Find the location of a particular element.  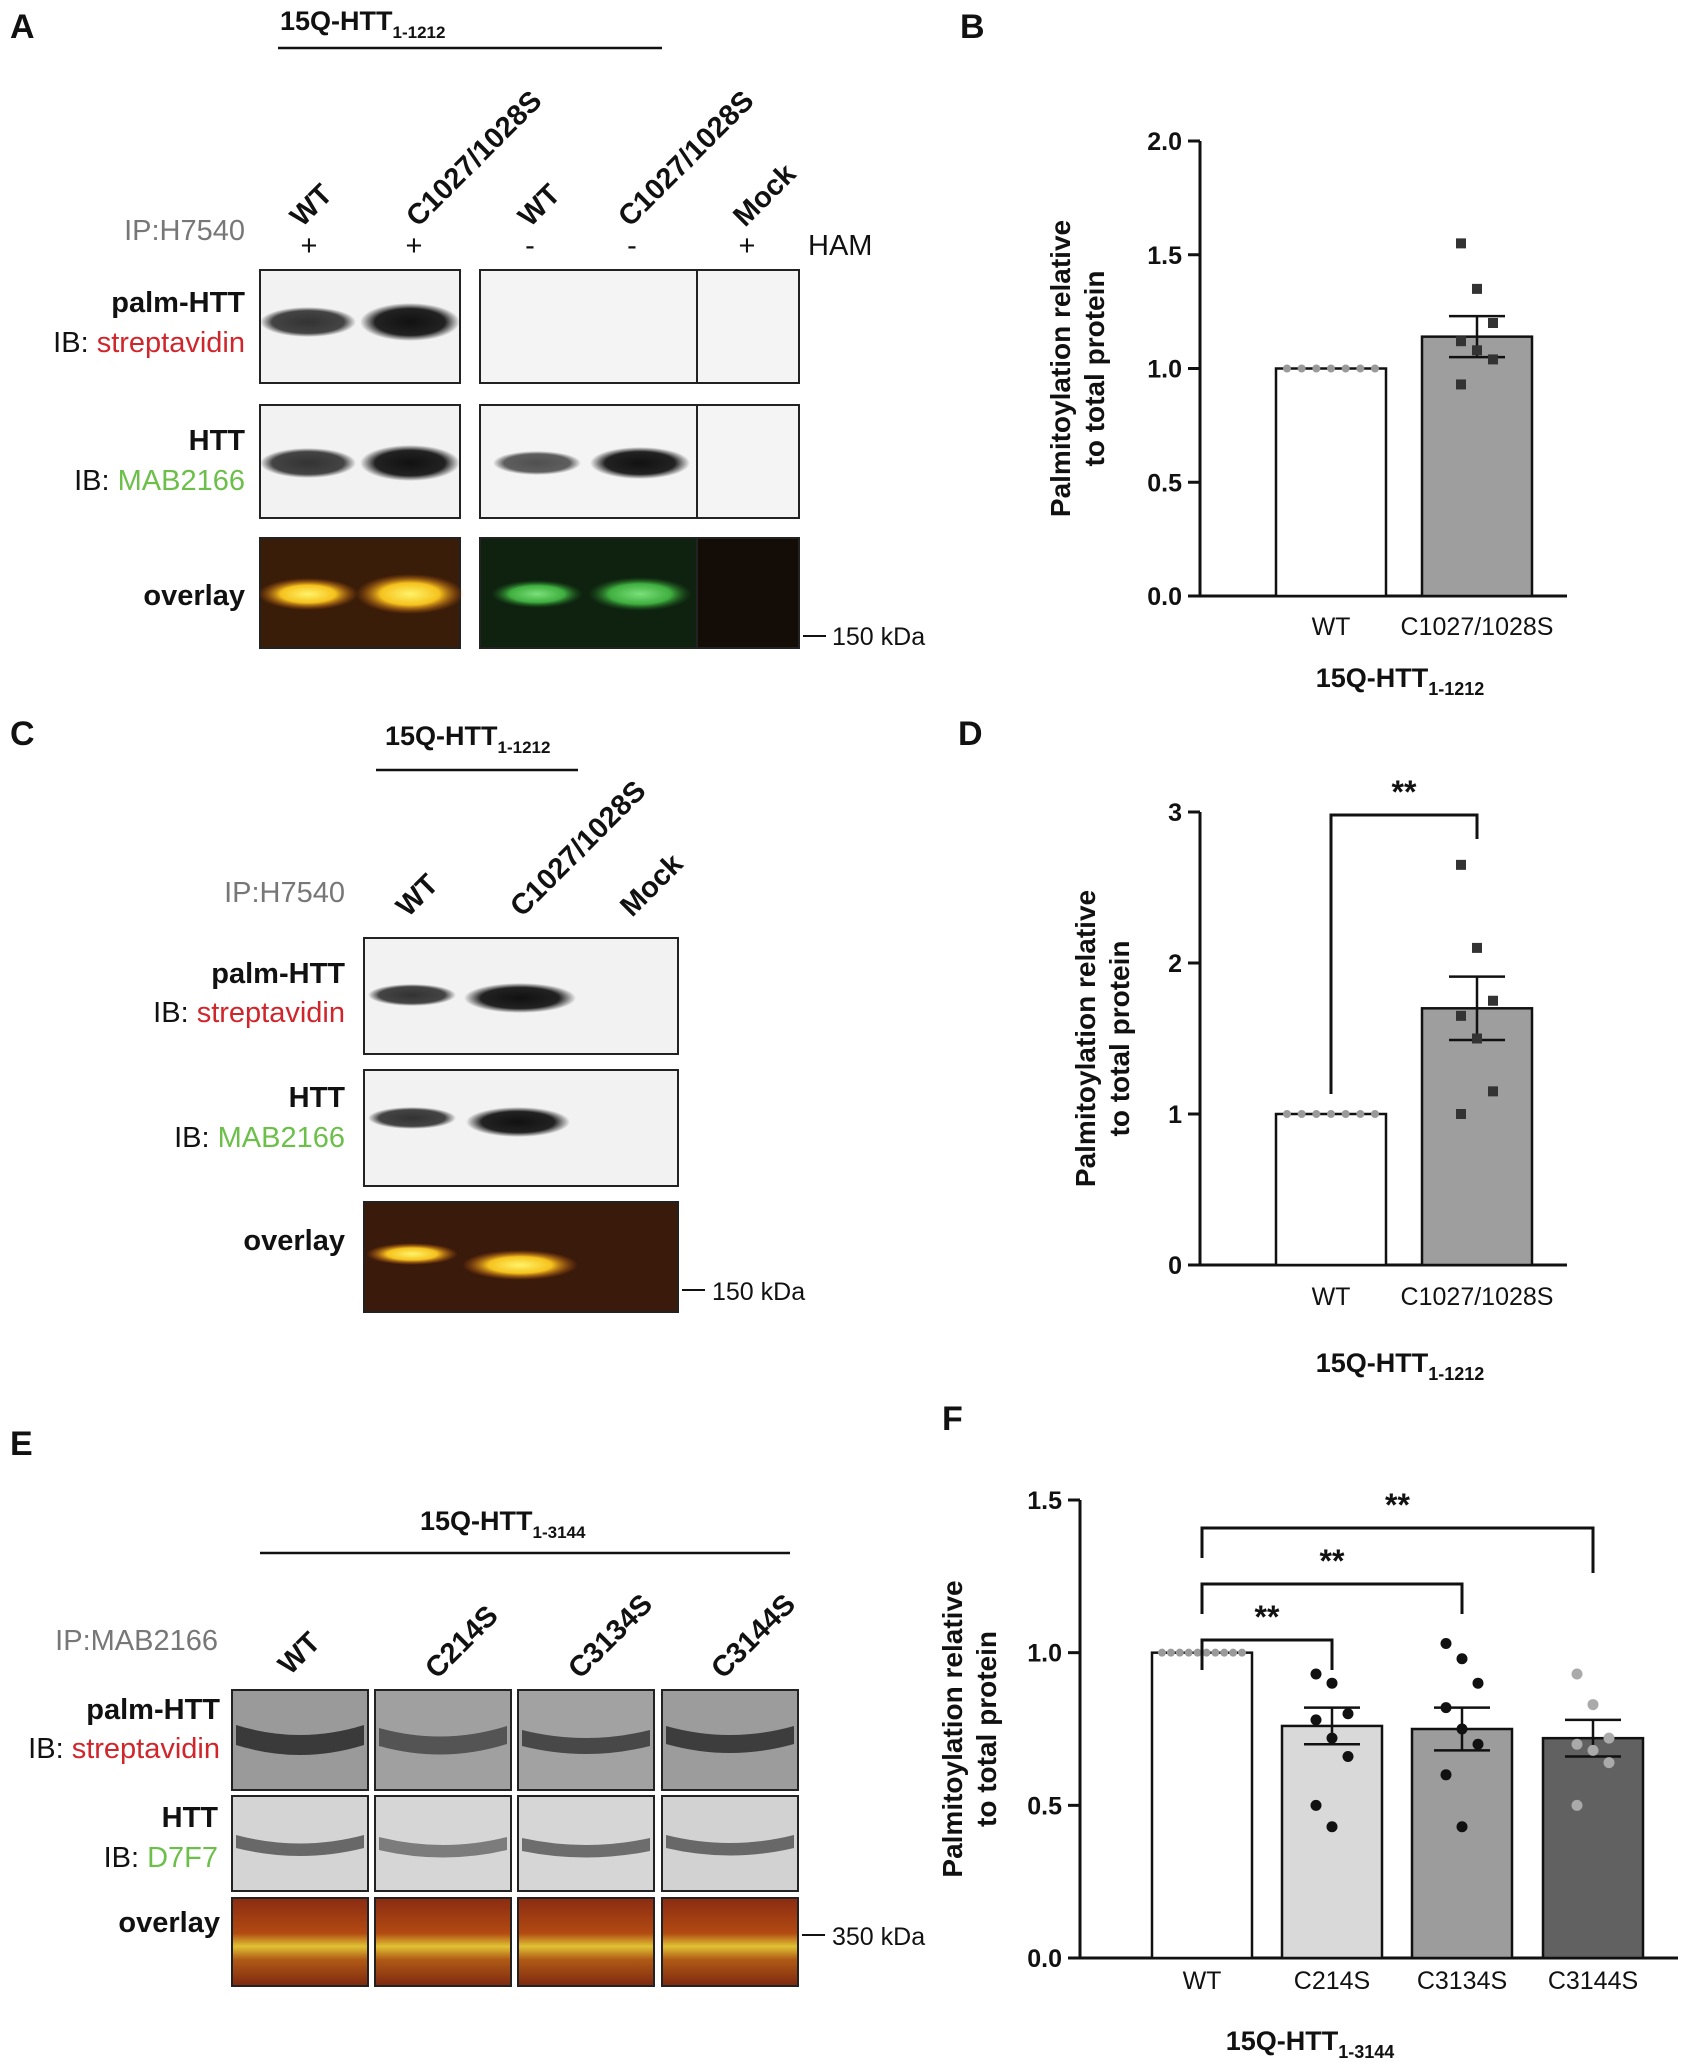

bar-c3144s is located at coordinates (1593, 1848).